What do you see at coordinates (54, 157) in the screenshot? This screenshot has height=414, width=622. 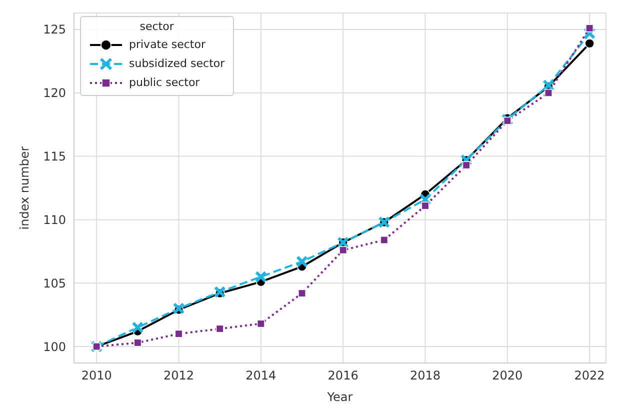 I see `y-tick-label: 115` at bounding box center [54, 157].